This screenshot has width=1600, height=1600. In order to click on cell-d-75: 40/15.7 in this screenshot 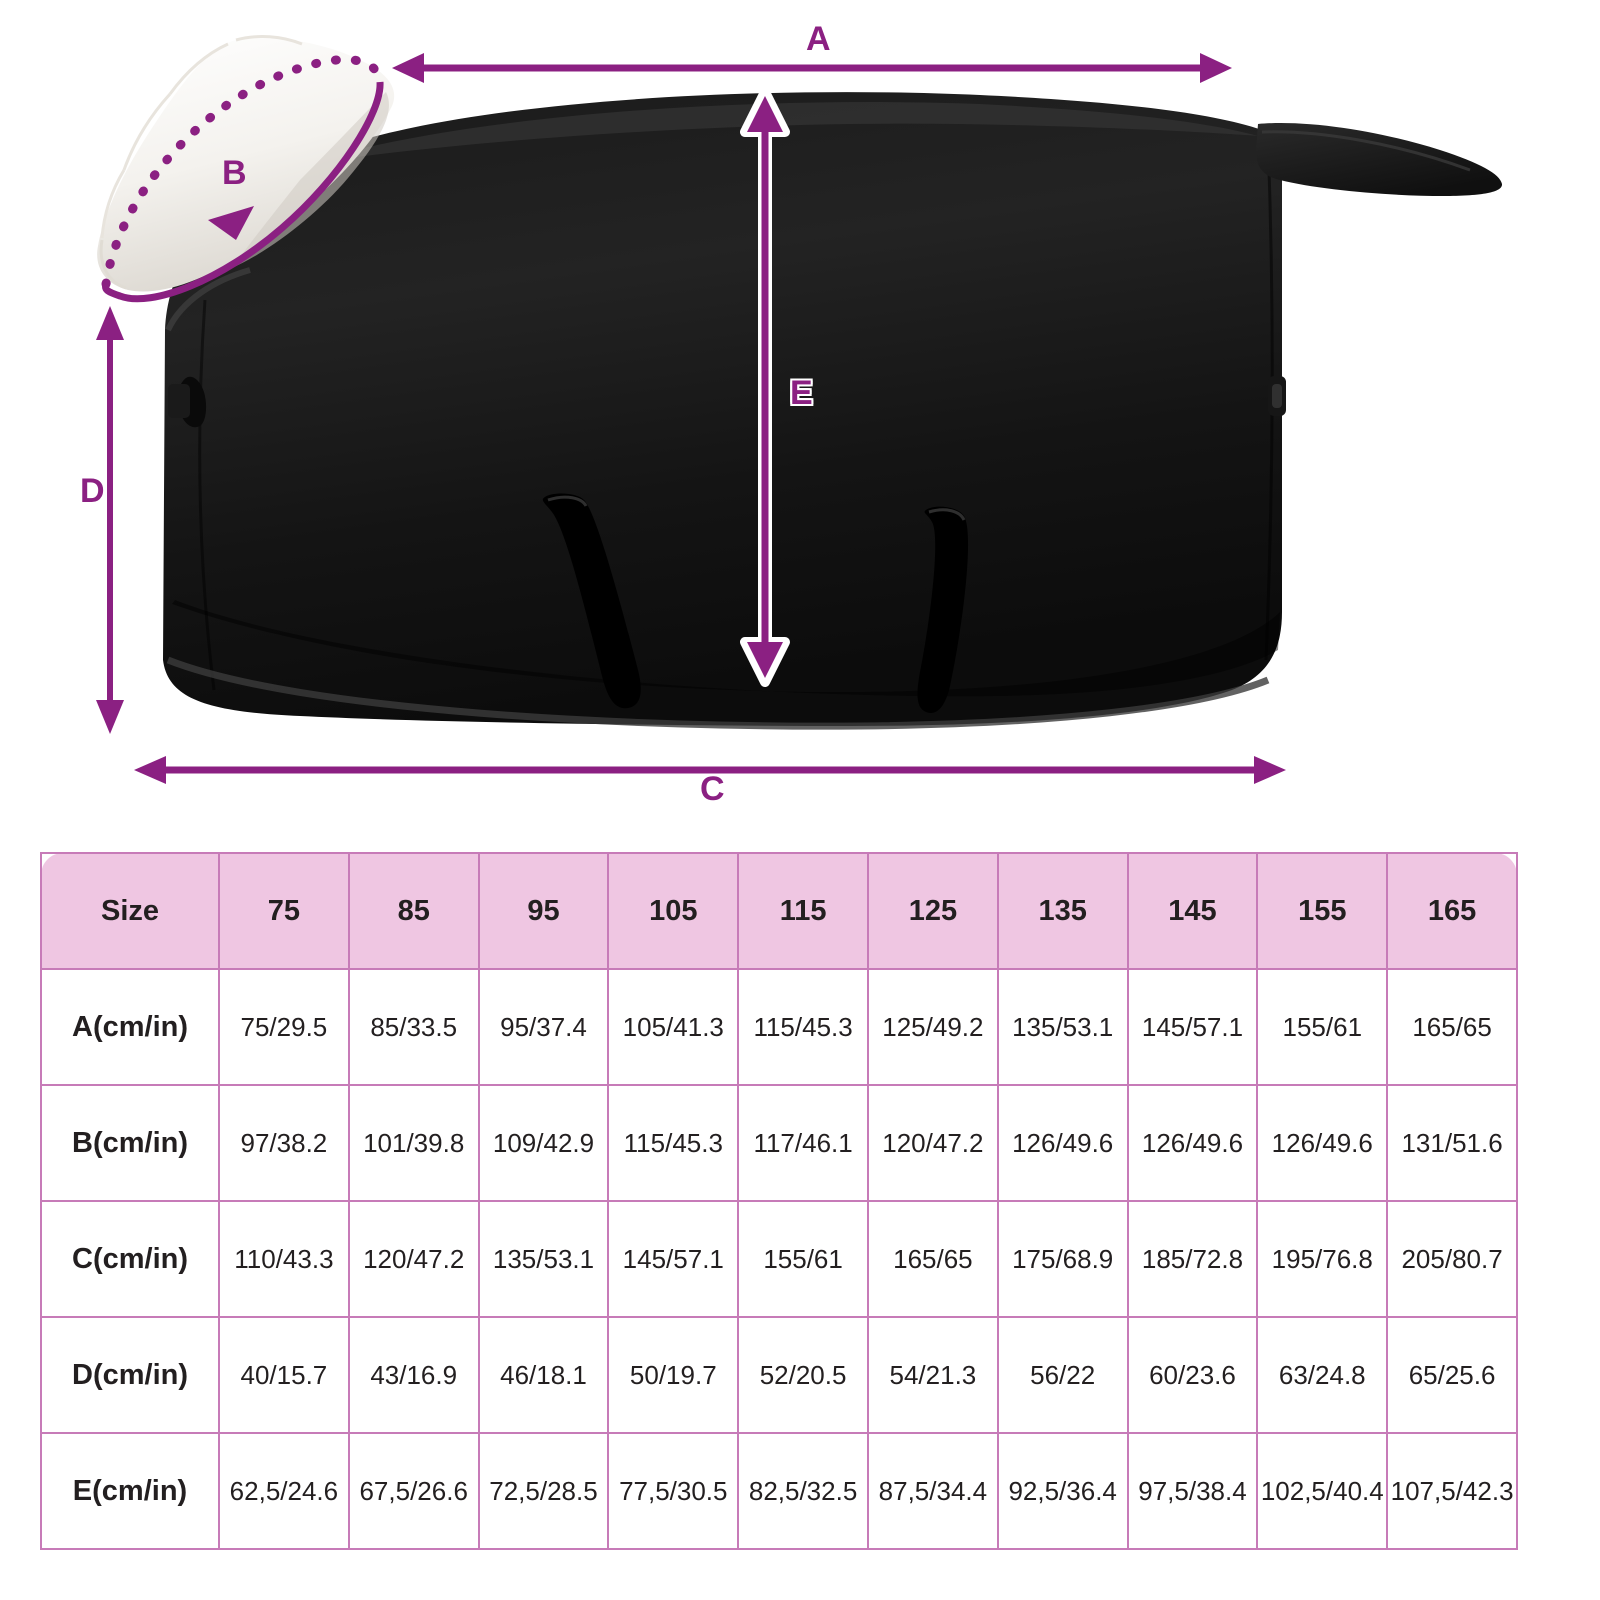, I will do `click(284, 1375)`.